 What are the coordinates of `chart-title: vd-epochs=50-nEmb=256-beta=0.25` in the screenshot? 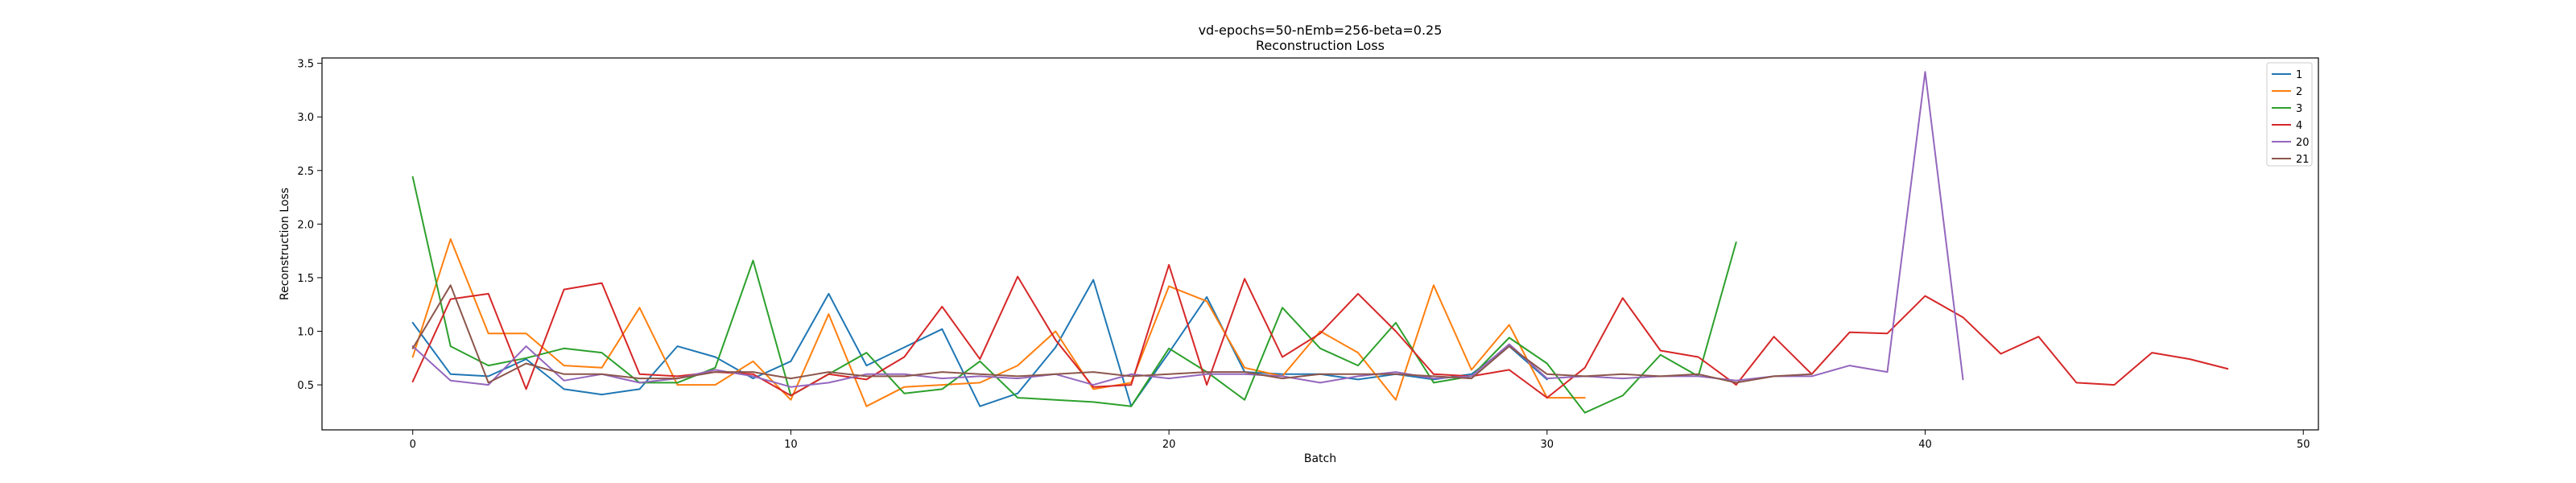 It's located at (1321, 30).